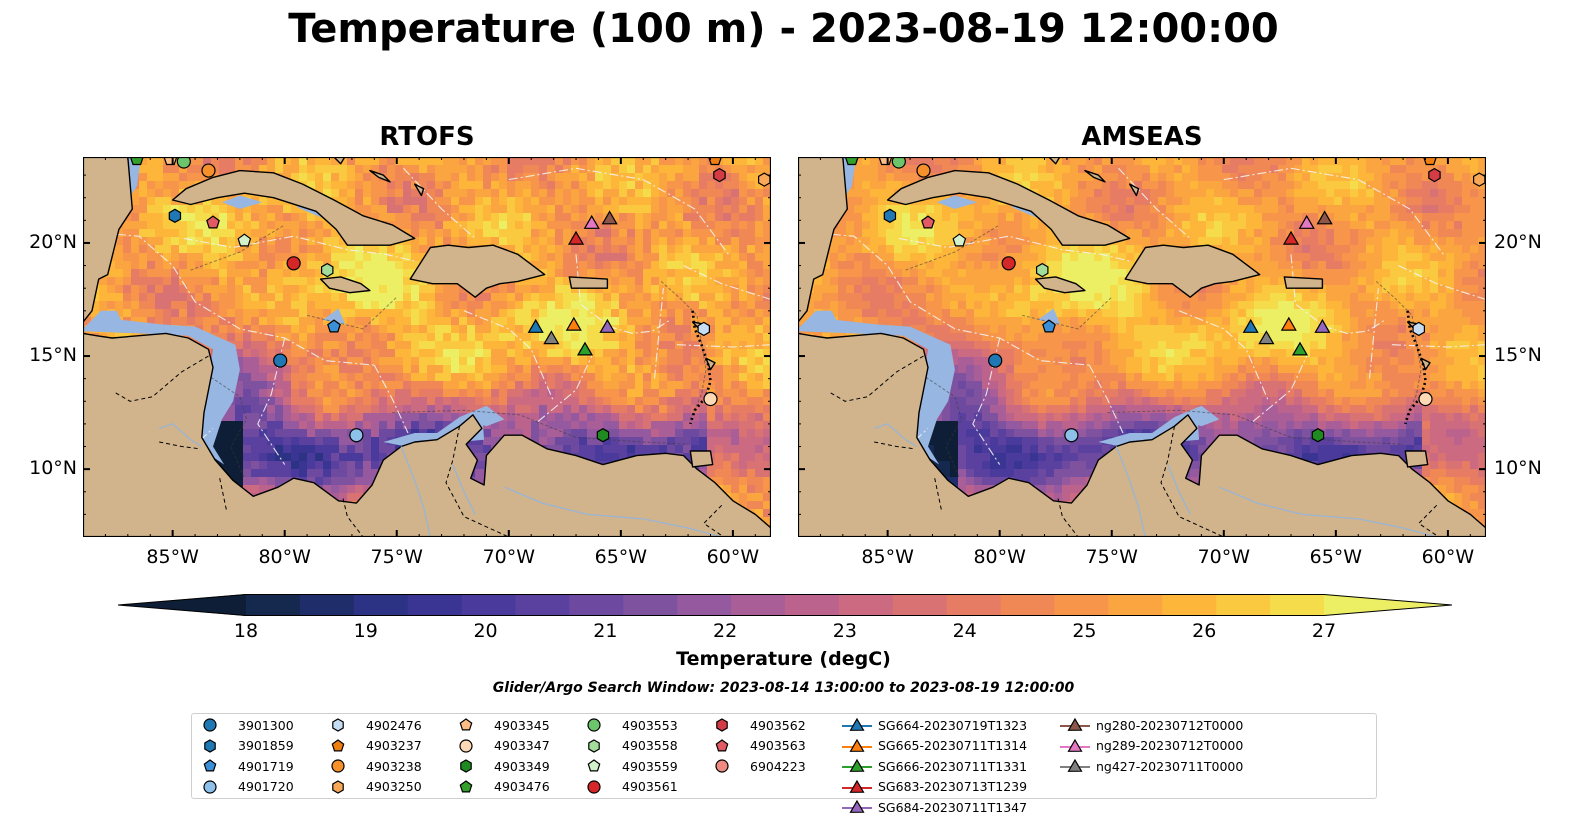  What do you see at coordinates (1170, 725) in the screenshot?
I see `legend-label: ng280-20230712T0000` at bounding box center [1170, 725].